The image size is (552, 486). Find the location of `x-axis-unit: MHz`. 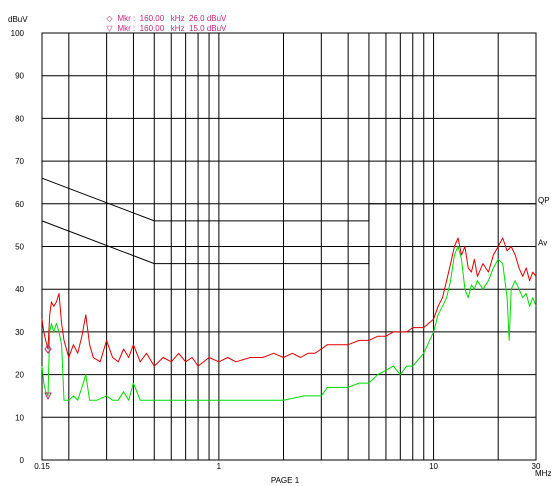

x-axis-unit: MHz is located at coordinates (543, 473).